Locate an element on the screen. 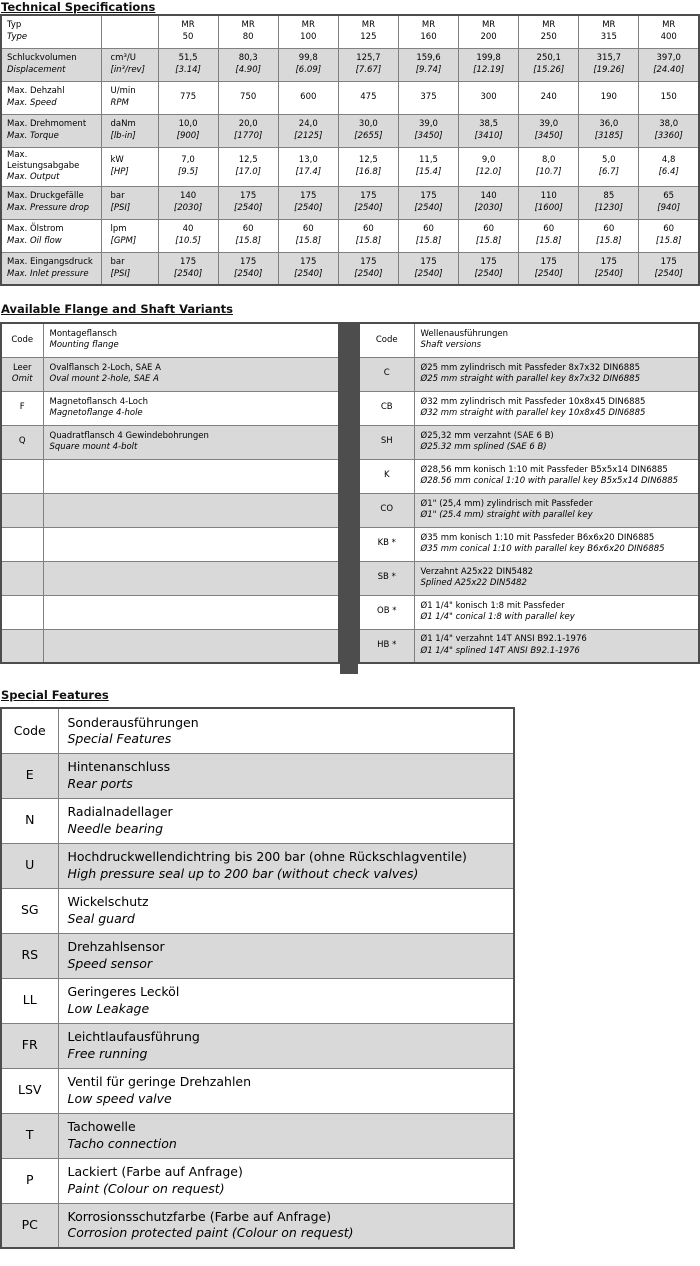  spec-value-cell: 600 is located at coordinates (308, 97).